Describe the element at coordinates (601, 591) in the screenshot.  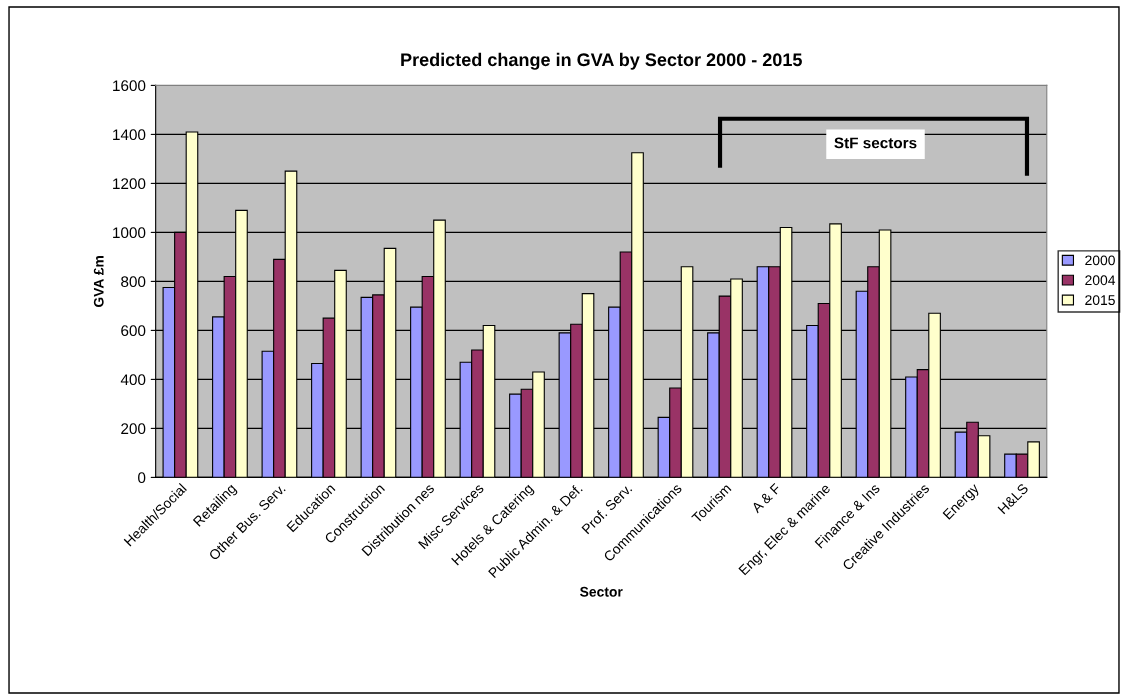
I see `x-axis-title: Sector` at that location.